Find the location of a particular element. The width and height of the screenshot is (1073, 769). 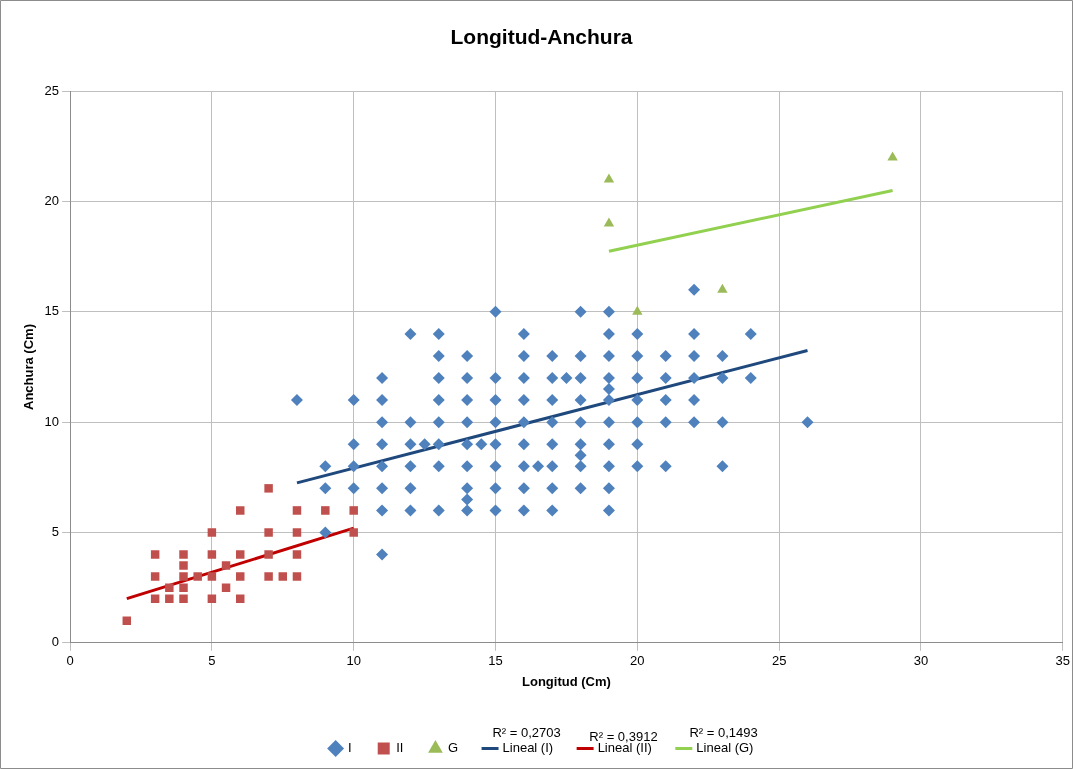

x-tick-label: 5 is located at coordinates (212, 661).